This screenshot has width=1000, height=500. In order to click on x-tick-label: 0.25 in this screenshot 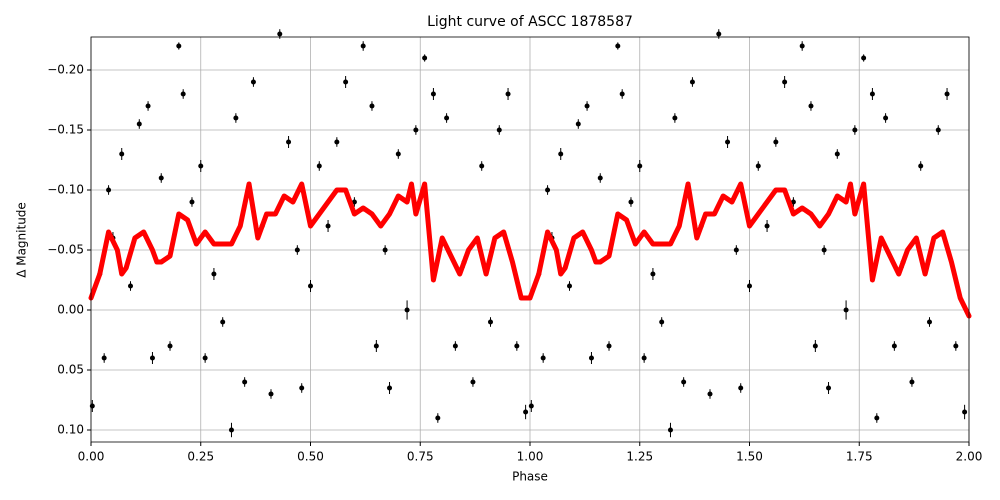, I will do `click(200, 457)`.